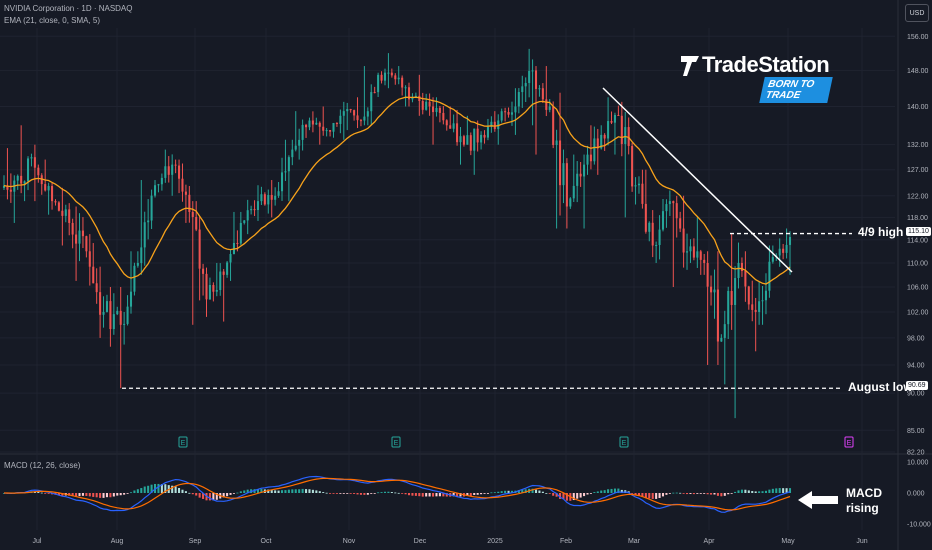  What do you see at coordinates (710, 541) in the screenshot?
I see `x-tick-label: Apr` at bounding box center [710, 541].